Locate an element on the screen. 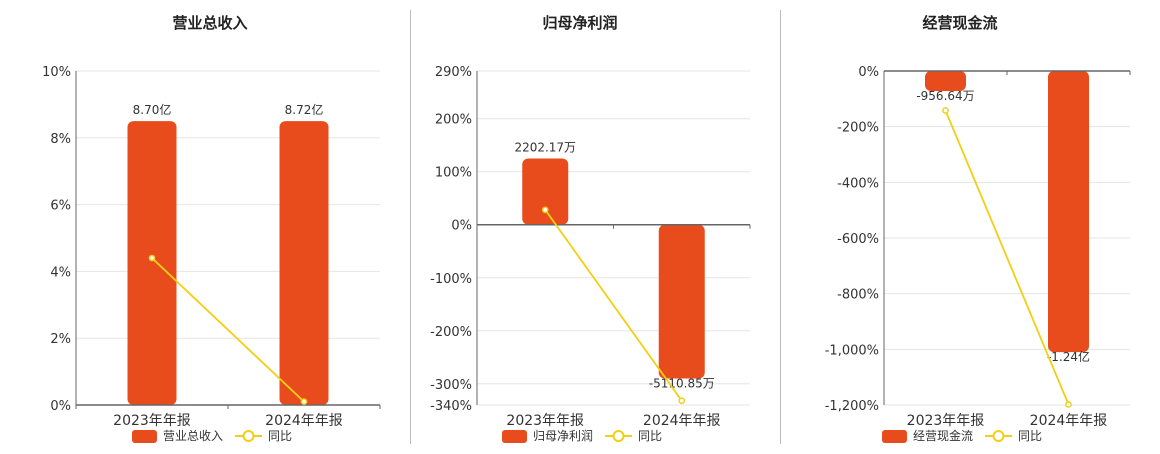 This screenshot has width=1160, height=454. legend-bar-label: 经营现金流 is located at coordinates (943, 435).